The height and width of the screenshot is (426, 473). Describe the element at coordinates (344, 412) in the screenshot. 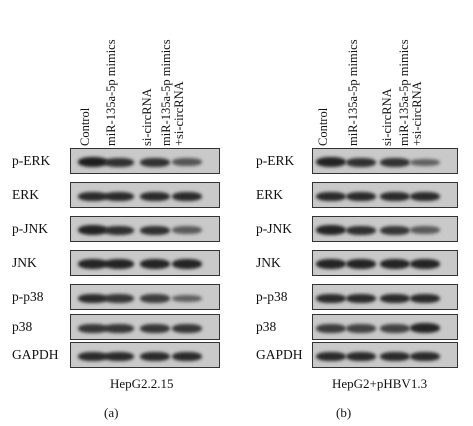

I see `panel-letter: (b)` at that location.